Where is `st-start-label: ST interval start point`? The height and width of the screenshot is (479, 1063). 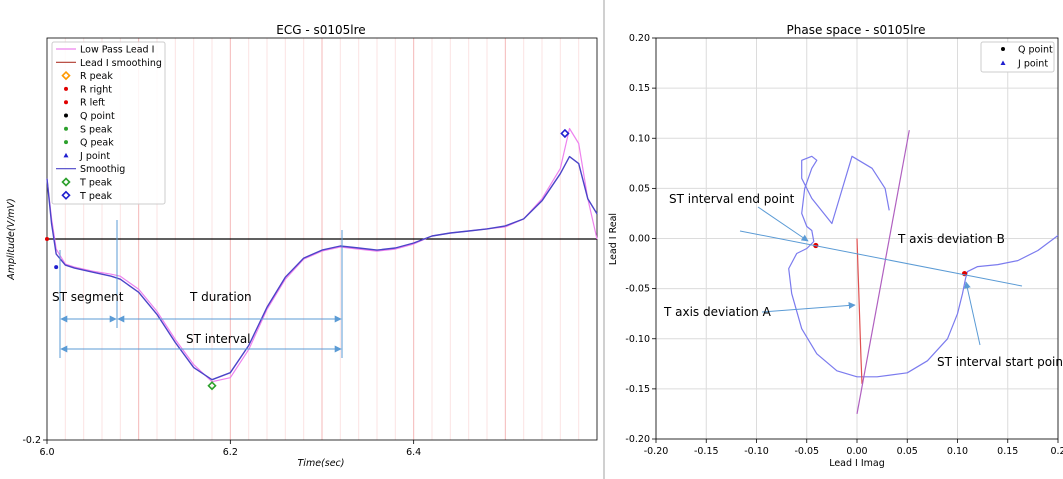
st-start-label: ST interval start point is located at coordinates (1000, 362).